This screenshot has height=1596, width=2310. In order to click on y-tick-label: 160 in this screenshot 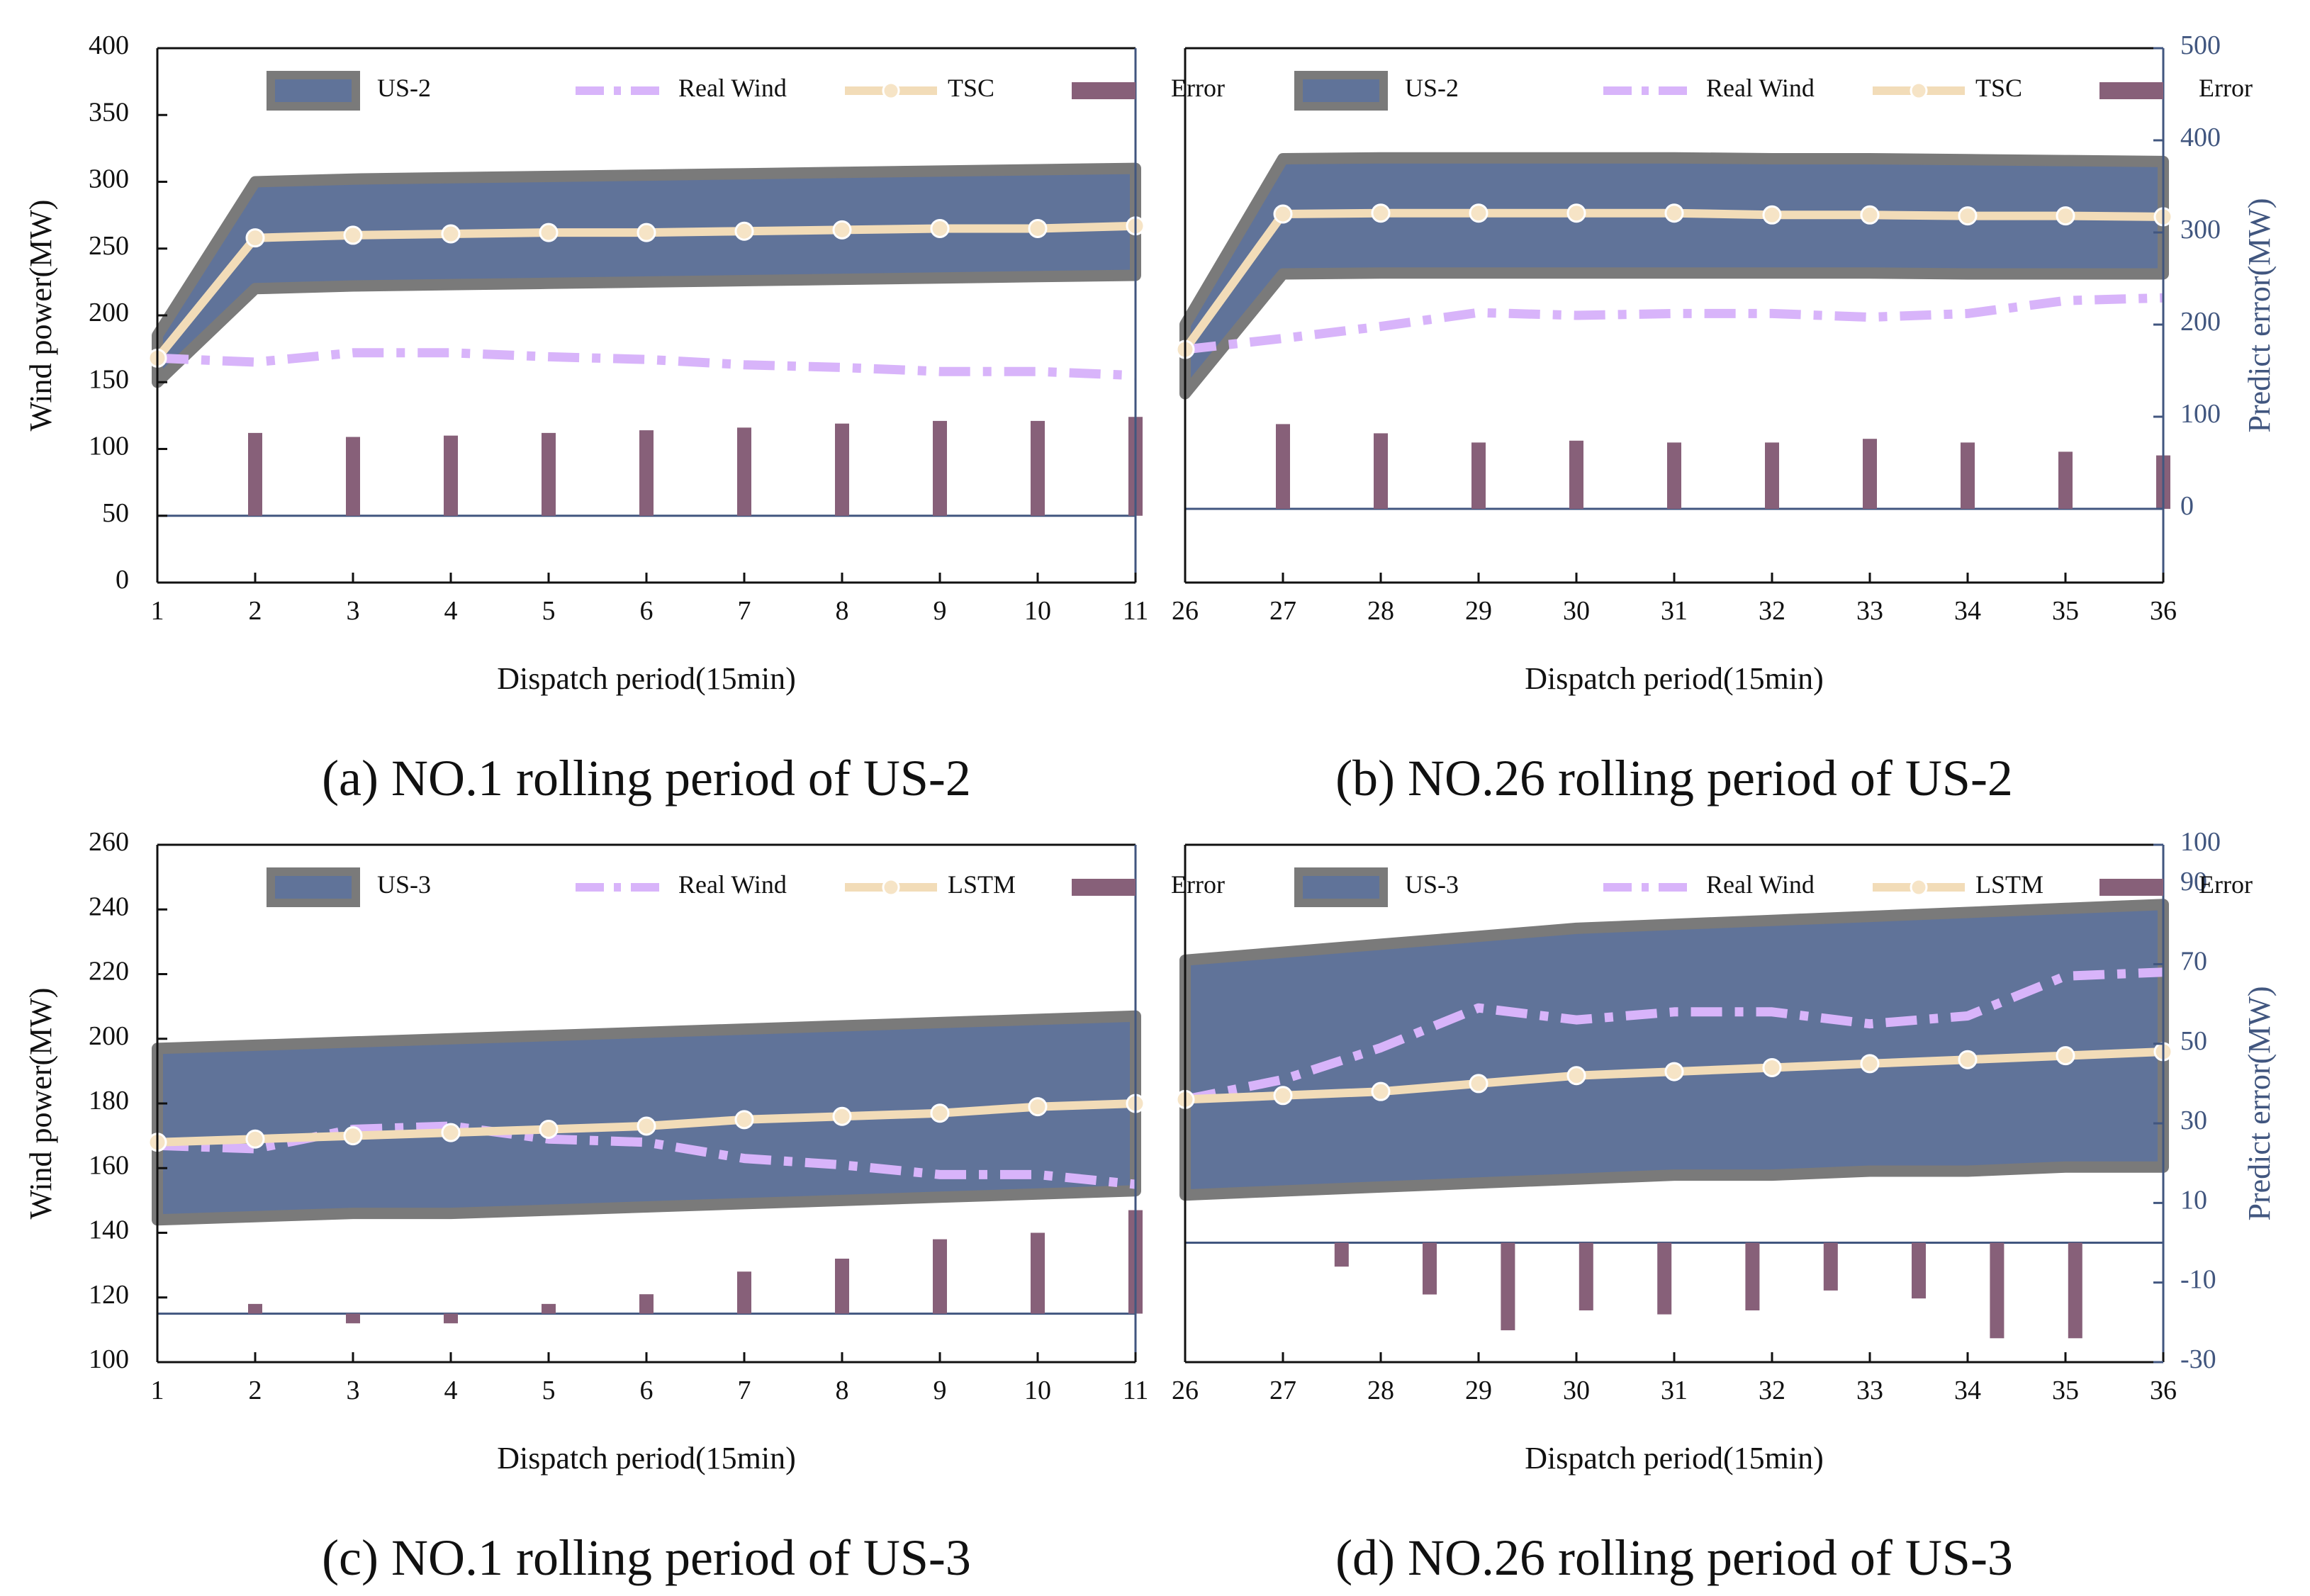, I will do `click(109, 1165)`.